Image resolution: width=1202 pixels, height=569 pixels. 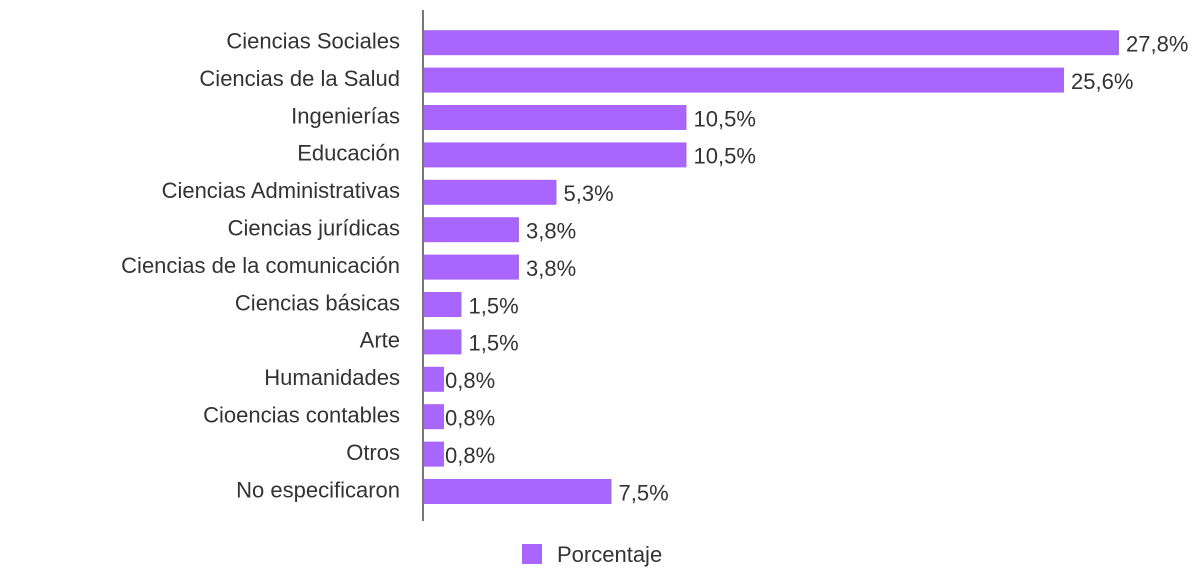 I want to click on category-label: Ciencias de la Salud, so click(x=299, y=78).